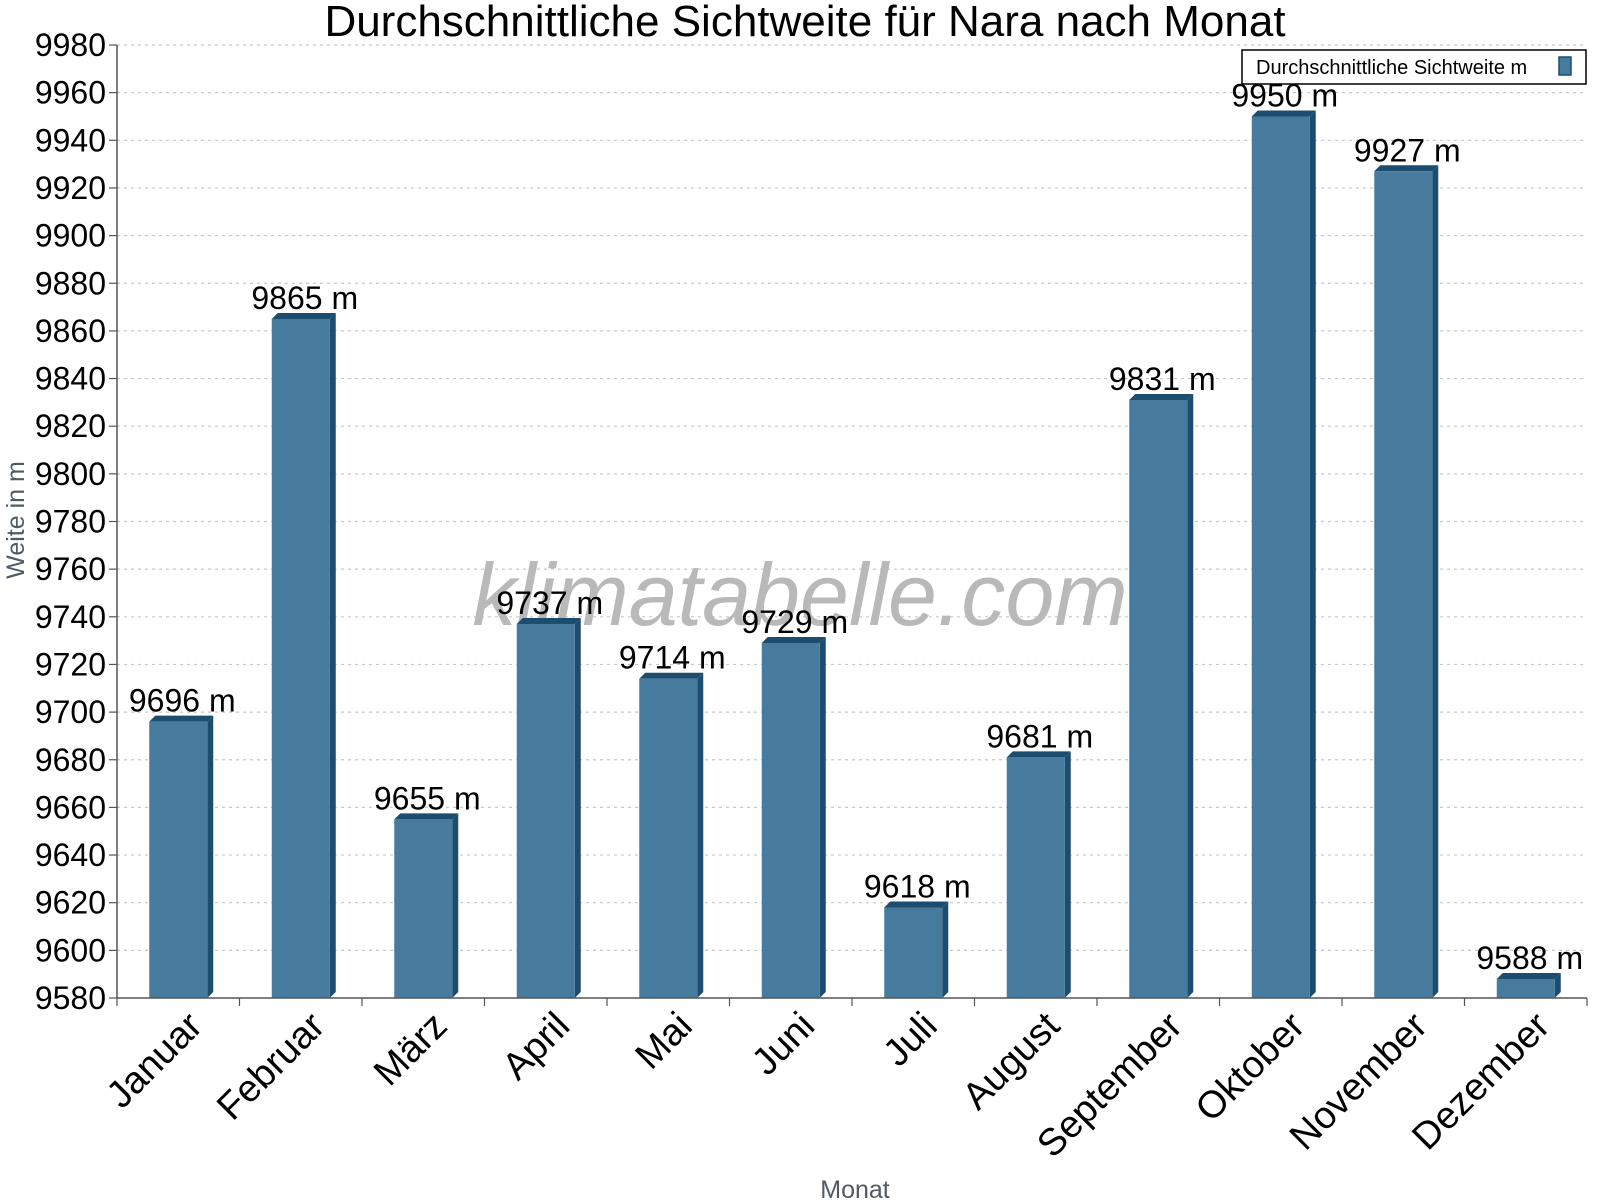 The height and width of the screenshot is (1200, 1600). I want to click on data-label: 9696 m, so click(182, 701).